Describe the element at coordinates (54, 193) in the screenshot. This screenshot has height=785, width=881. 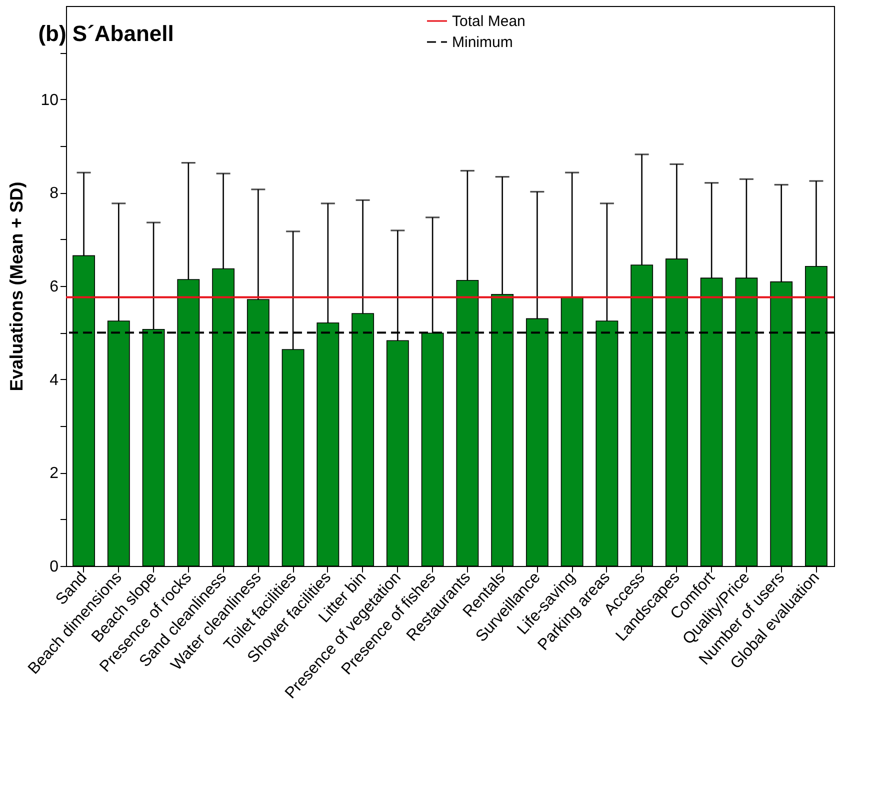
I see `y-tick-label: 8` at that location.